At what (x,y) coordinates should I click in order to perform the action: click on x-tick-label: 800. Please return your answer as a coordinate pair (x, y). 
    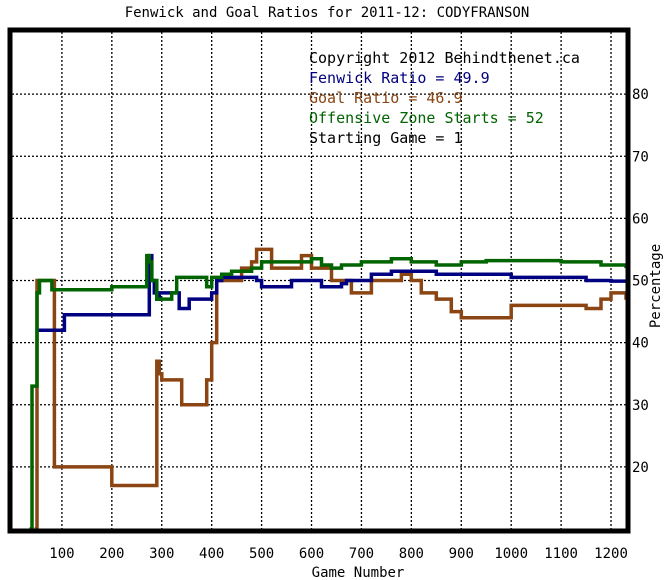
    Looking at the image, I should click on (411, 554).